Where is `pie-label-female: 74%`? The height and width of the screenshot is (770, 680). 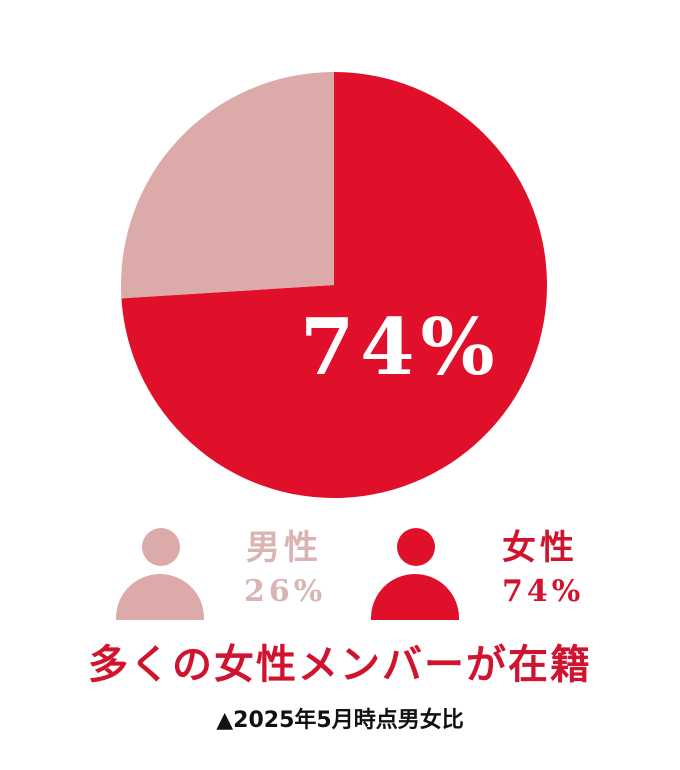
pie-label-female: 74% is located at coordinates (400, 347).